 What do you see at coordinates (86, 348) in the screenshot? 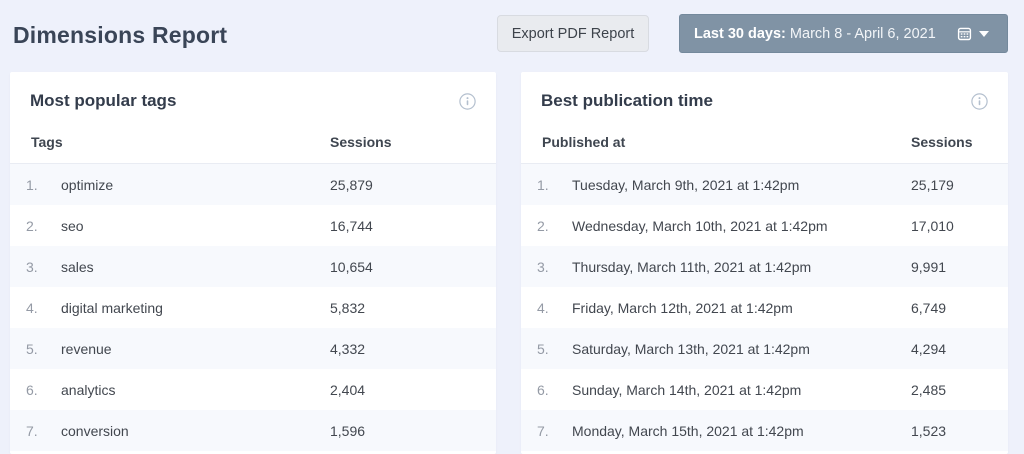
I see `row-label: revenue` at bounding box center [86, 348].